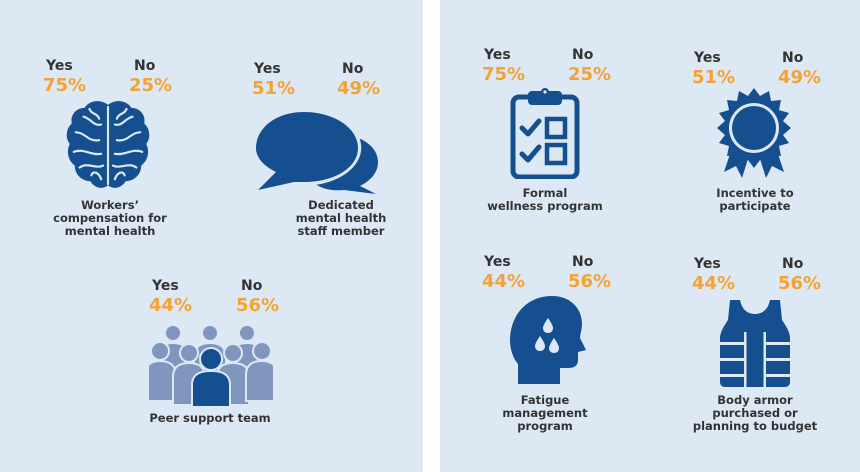 This screenshot has height=472, width=860. What do you see at coordinates (755, 193) in the screenshot?
I see `caption-line: Incentive to` at bounding box center [755, 193].